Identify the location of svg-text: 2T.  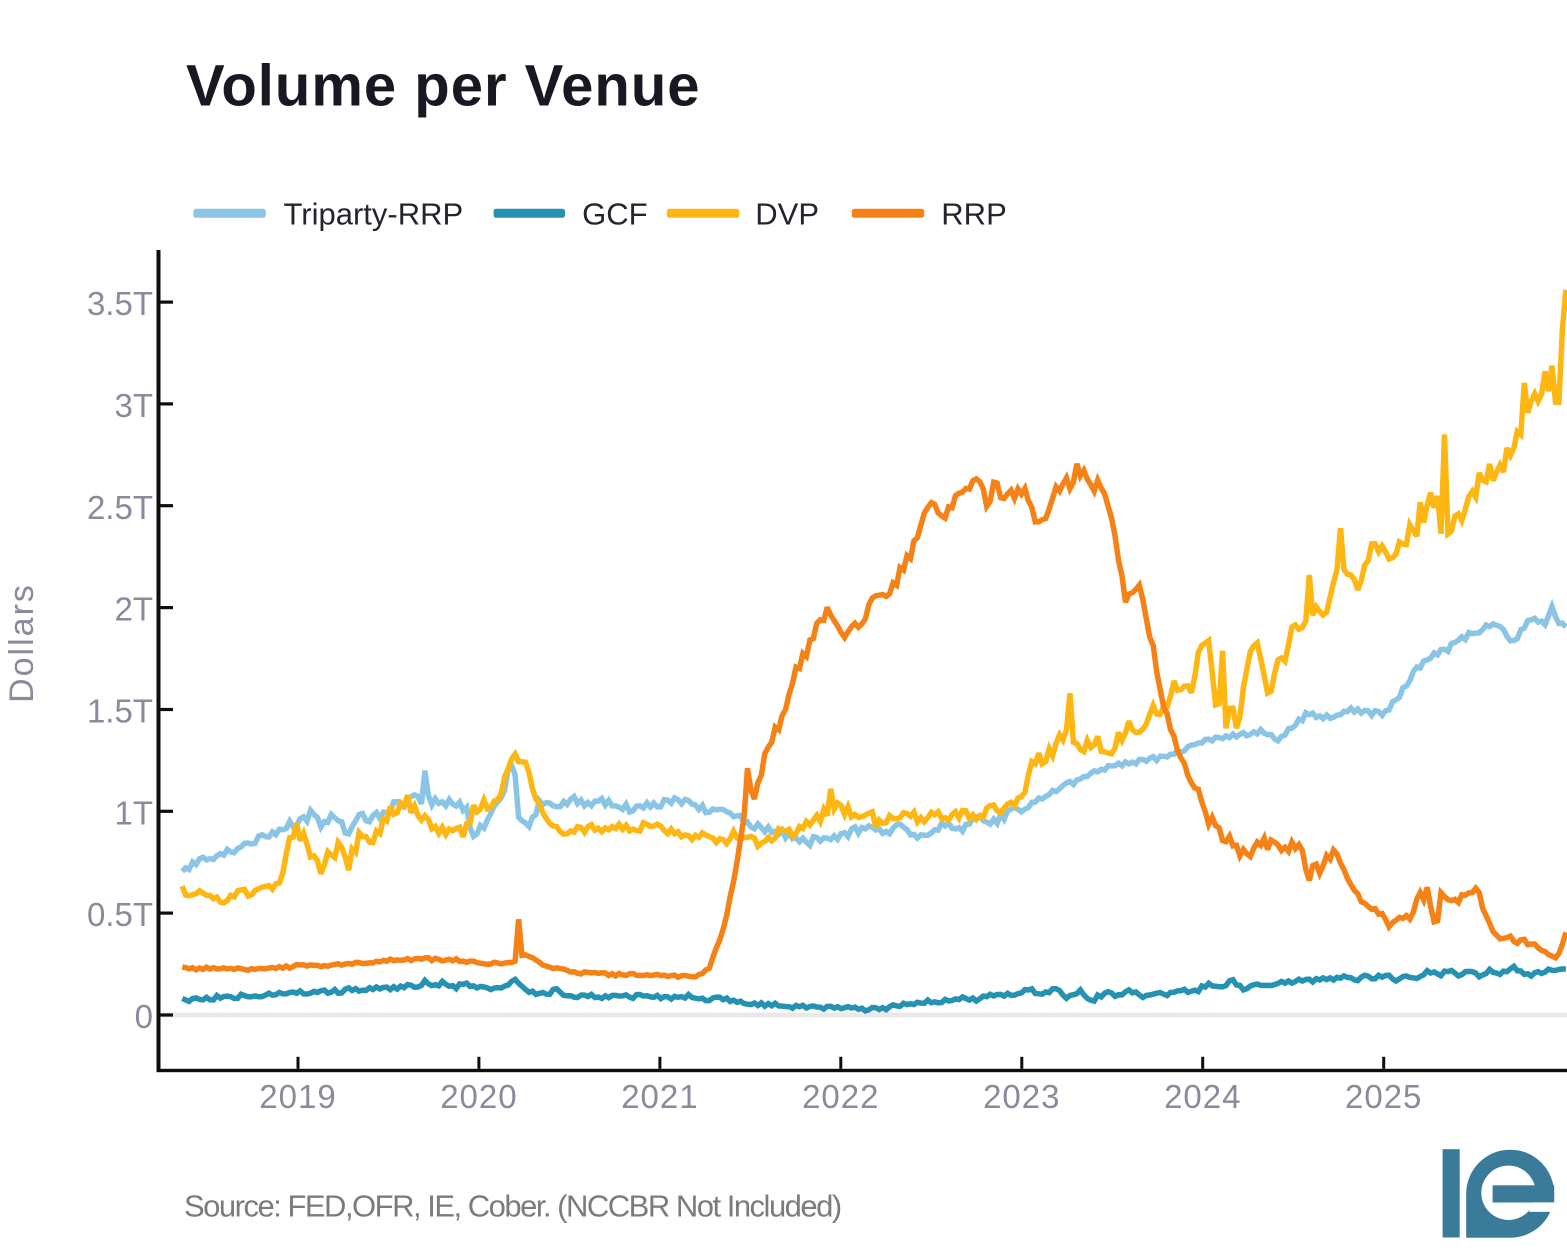
(133, 609).